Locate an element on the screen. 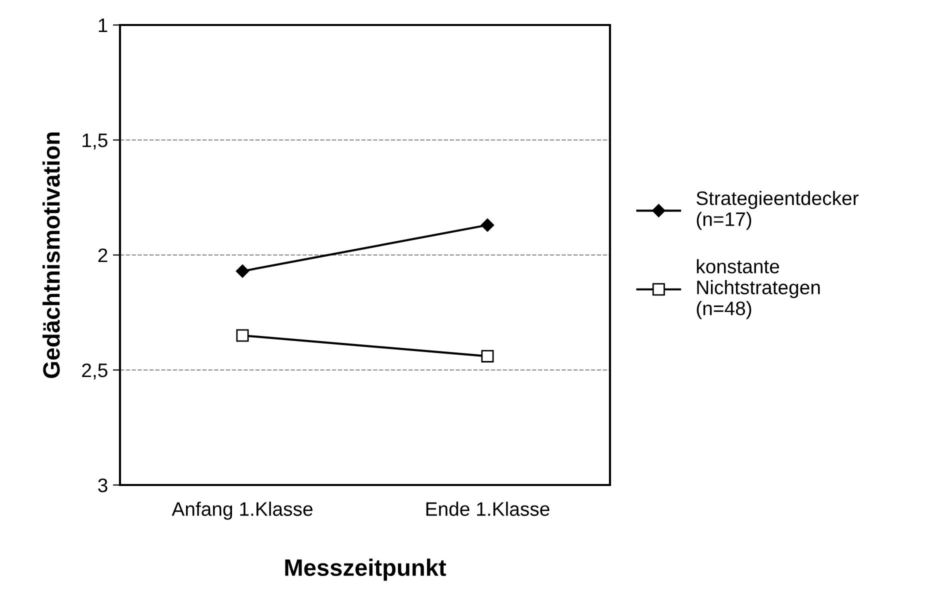  y-axis-title: Gedächtnismotivation is located at coordinates (51, 255).